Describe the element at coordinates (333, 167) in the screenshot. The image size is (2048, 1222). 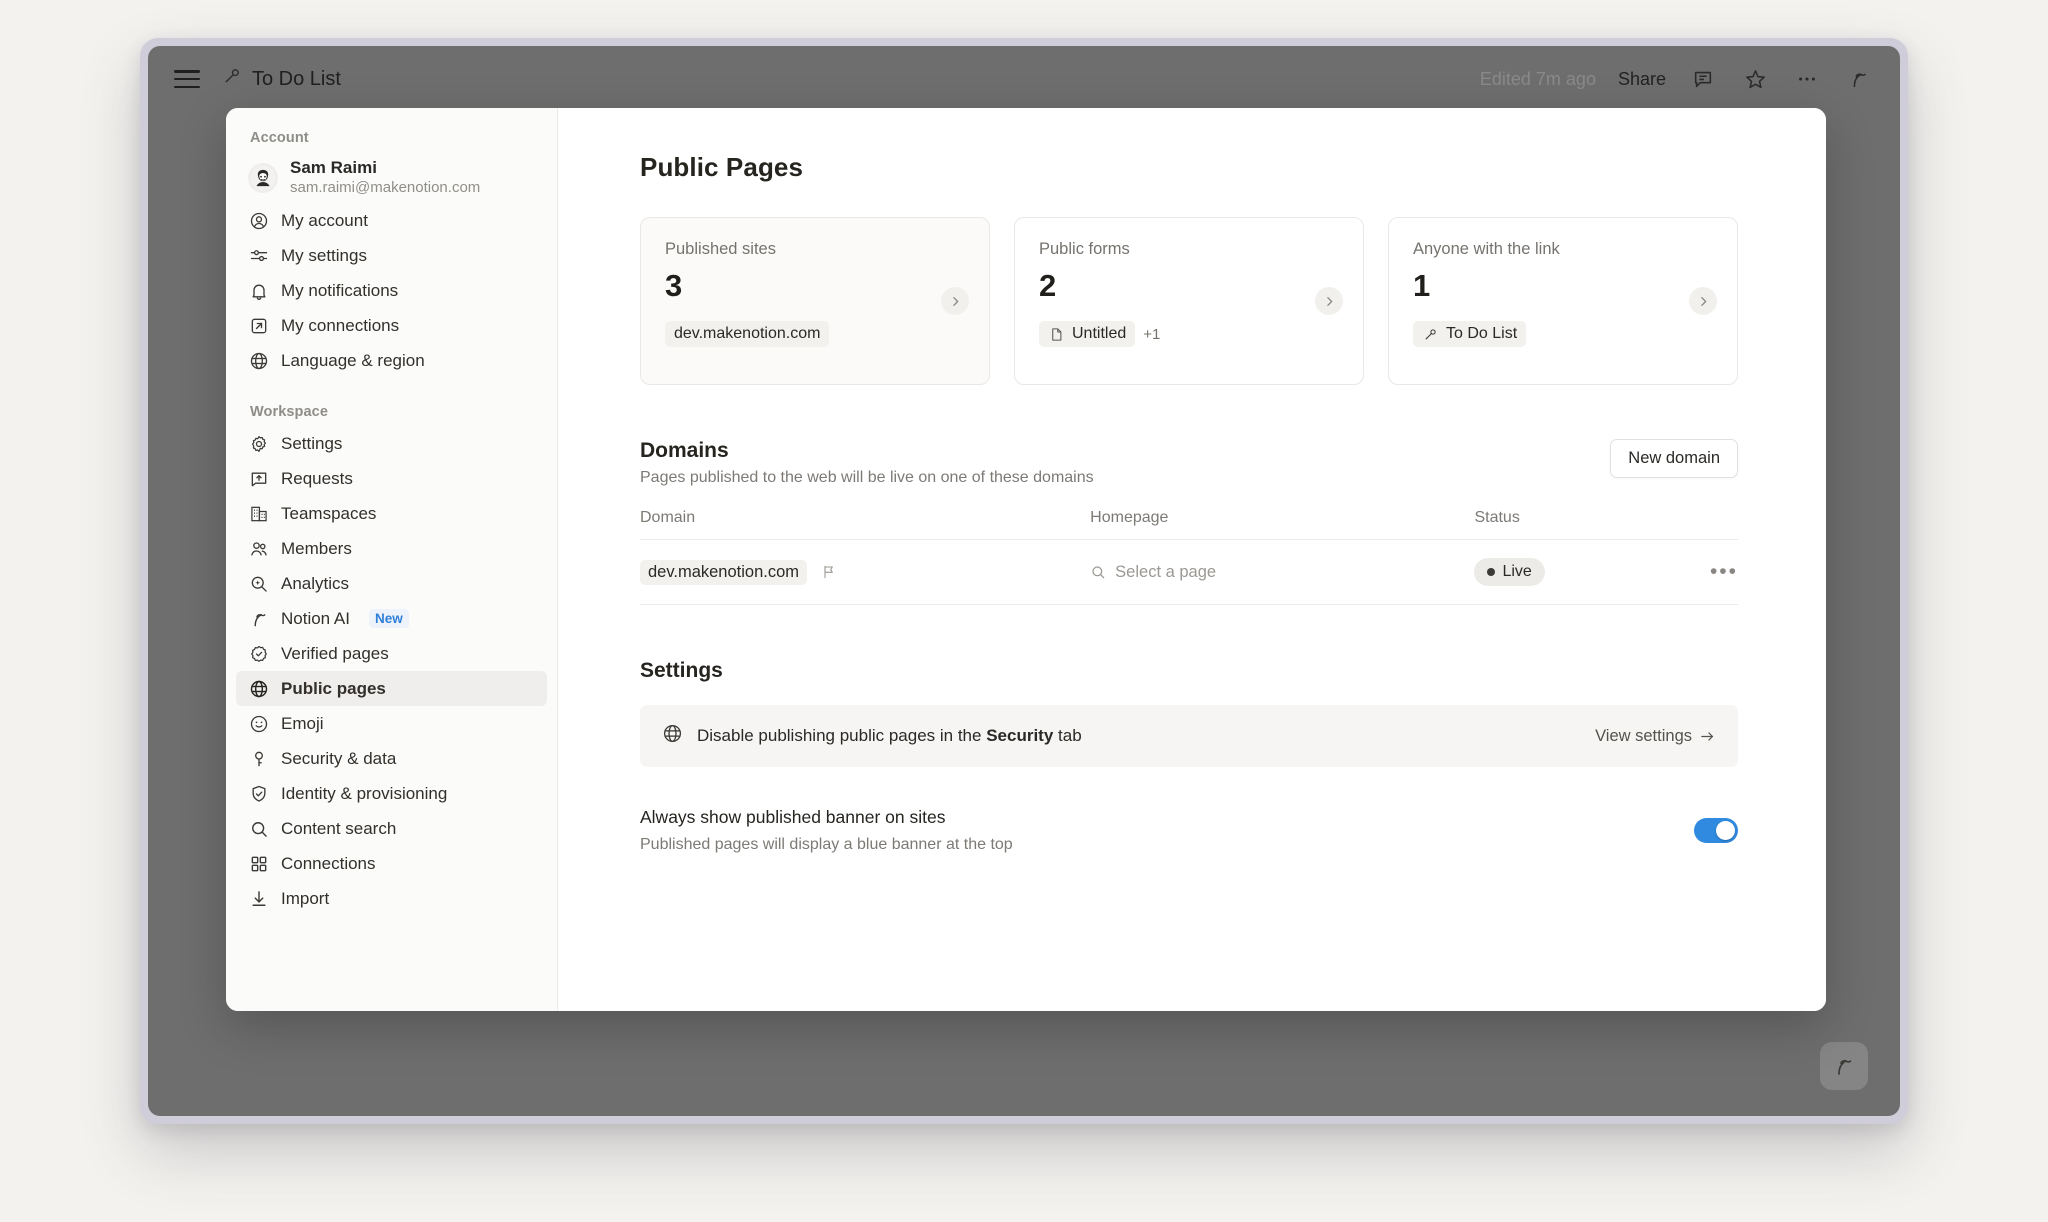
I see `account-name: Sam Raimi` at that location.